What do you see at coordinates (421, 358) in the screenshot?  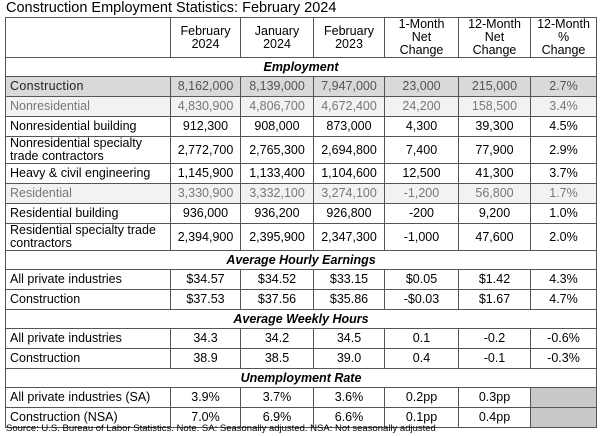 I see `value-cell: 0.4` at bounding box center [421, 358].